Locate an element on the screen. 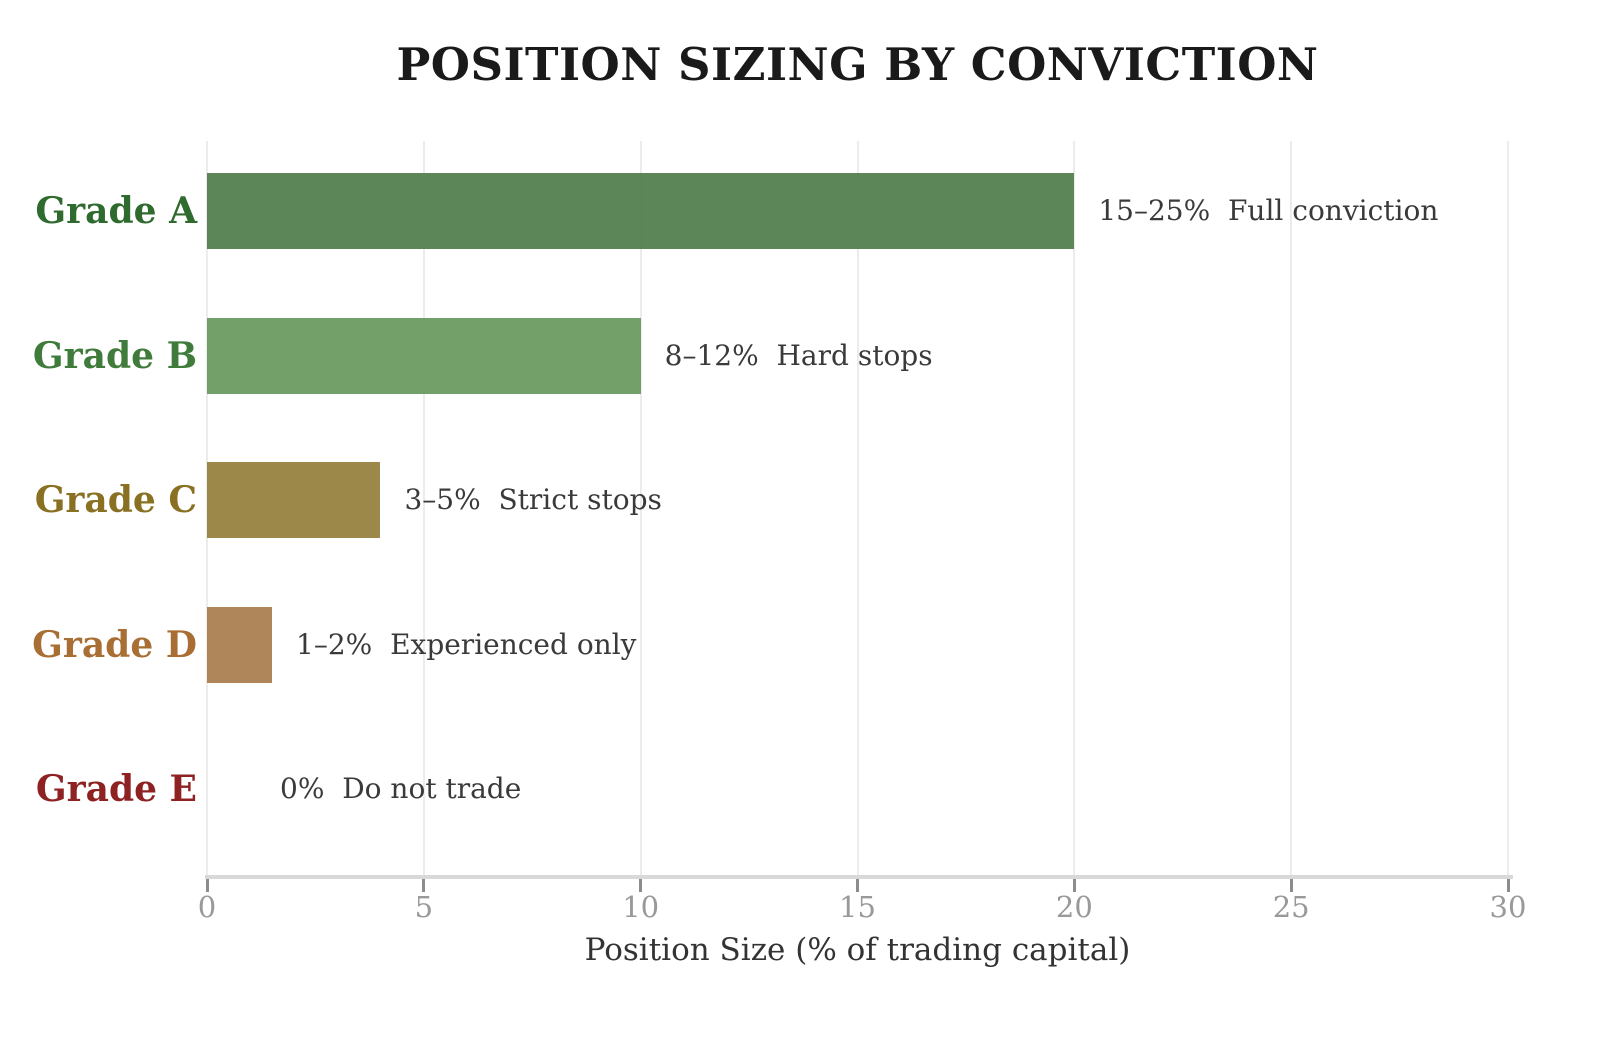 This screenshot has height=1042, width=1610. x-tick-label-15: 15 is located at coordinates (857, 907).